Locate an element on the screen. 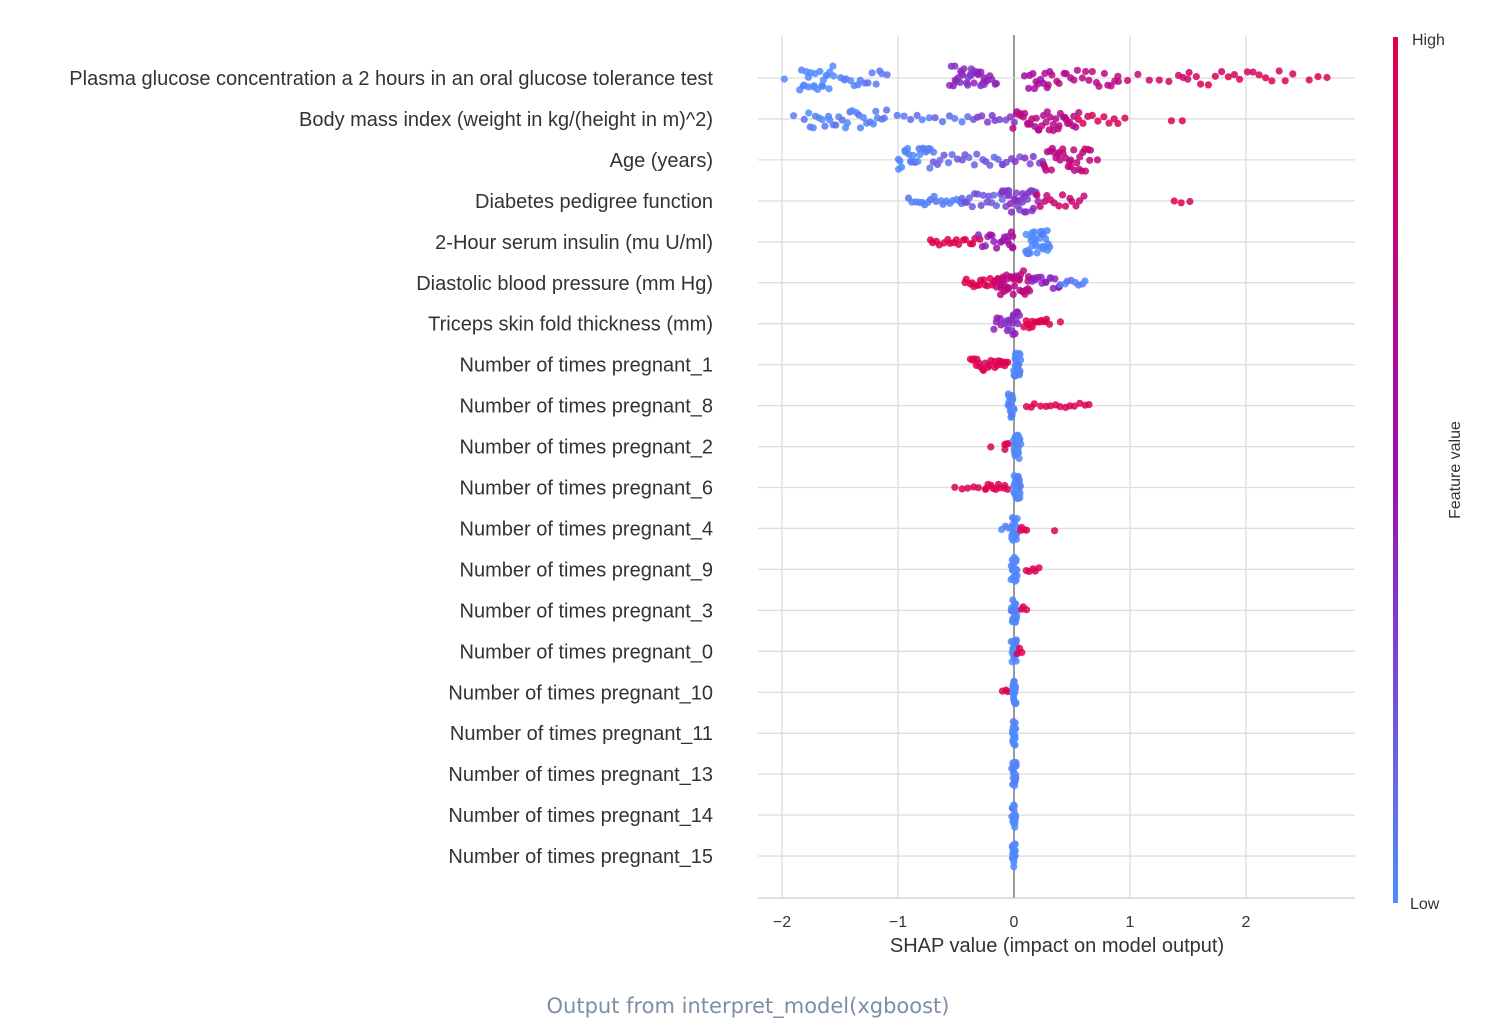  figure-caption: Output from interpret_model(xgboost) is located at coordinates (748, 1006).